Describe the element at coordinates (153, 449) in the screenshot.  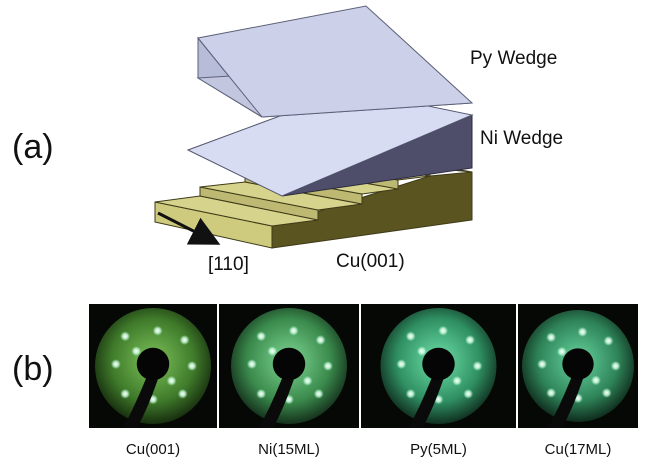
I see `leed-caption: Cu(001)` at that location.